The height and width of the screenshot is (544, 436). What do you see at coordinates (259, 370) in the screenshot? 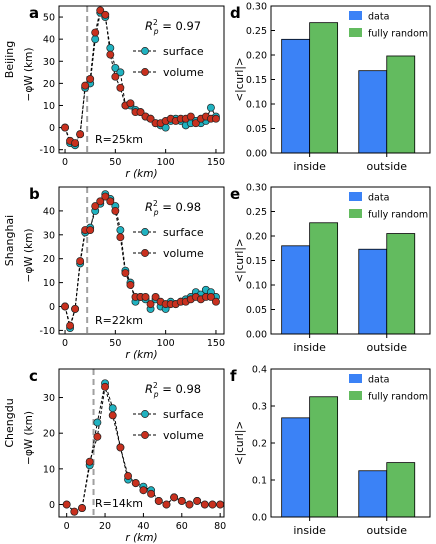
I see `y-tick-label: 0.4` at bounding box center [259, 370].